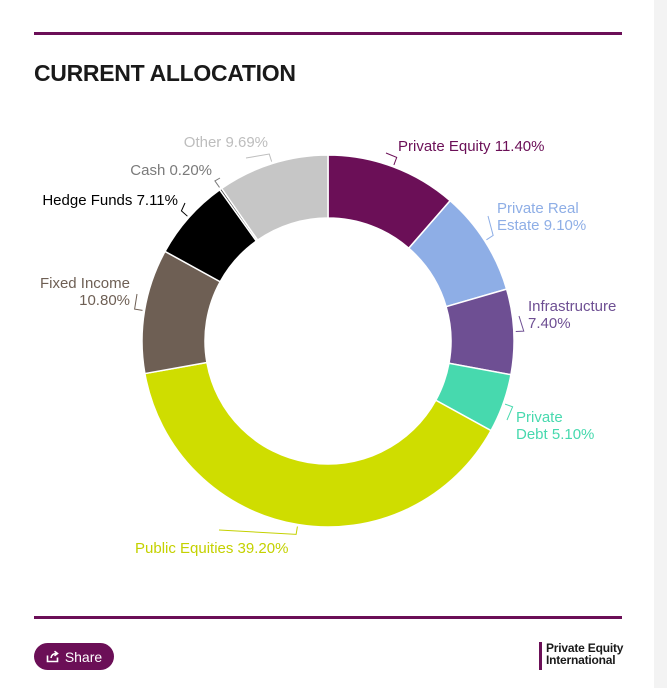 This screenshot has height=688, width=667. Describe the element at coordinates (541, 217) in the screenshot. I see `label-private-real-estate: Private Real Estate 9.10%` at that location.